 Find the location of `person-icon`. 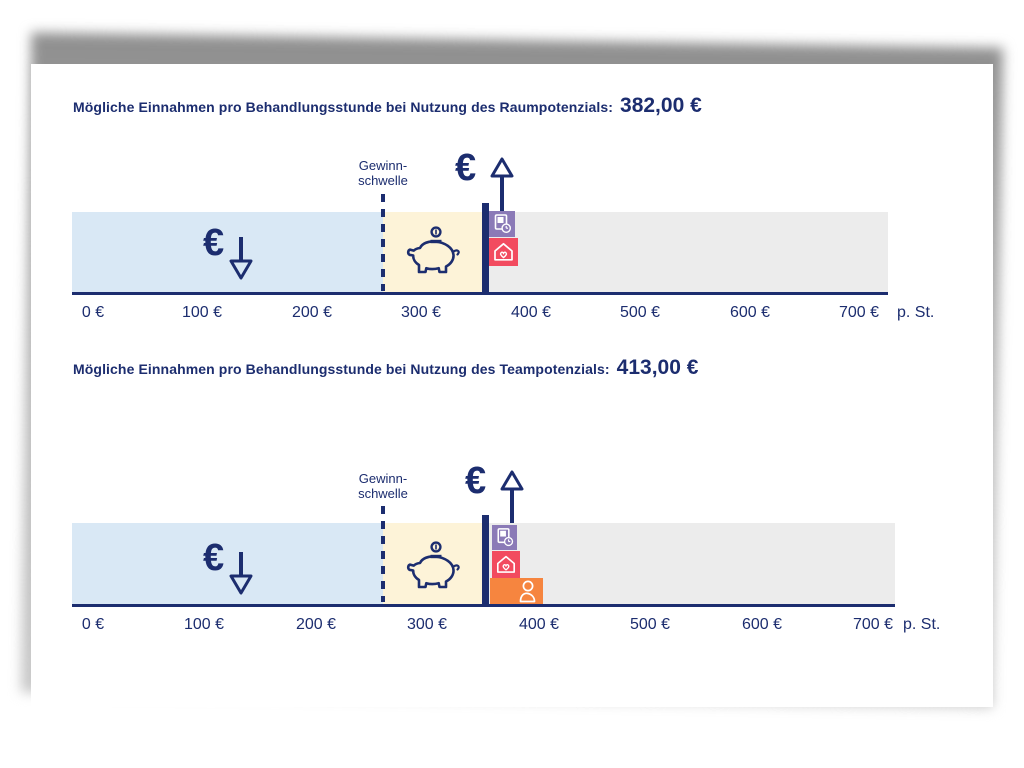

person-icon is located at coordinates (516, 591).